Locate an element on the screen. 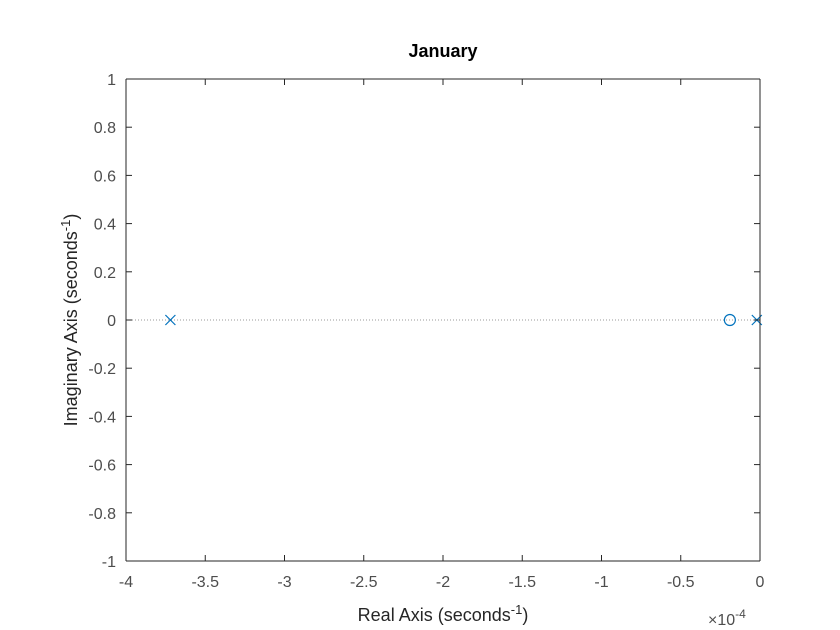 This screenshot has width=840, height=630. y-tick-label: 0 is located at coordinates (111, 321).